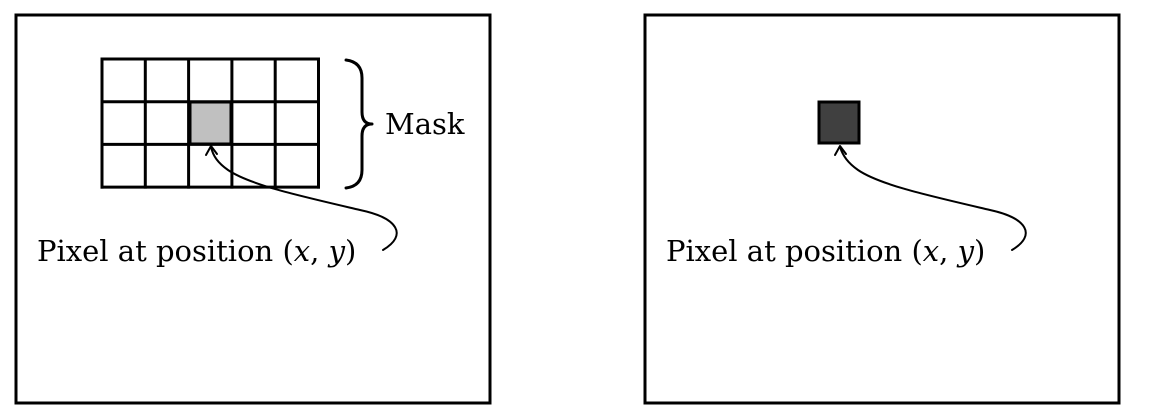 This screenshot has width=1150, height=412. What do you see at coordinates (304, 198) in the screenshot?
I see `left-pixel-arrow` at bounding box center [304, 198].